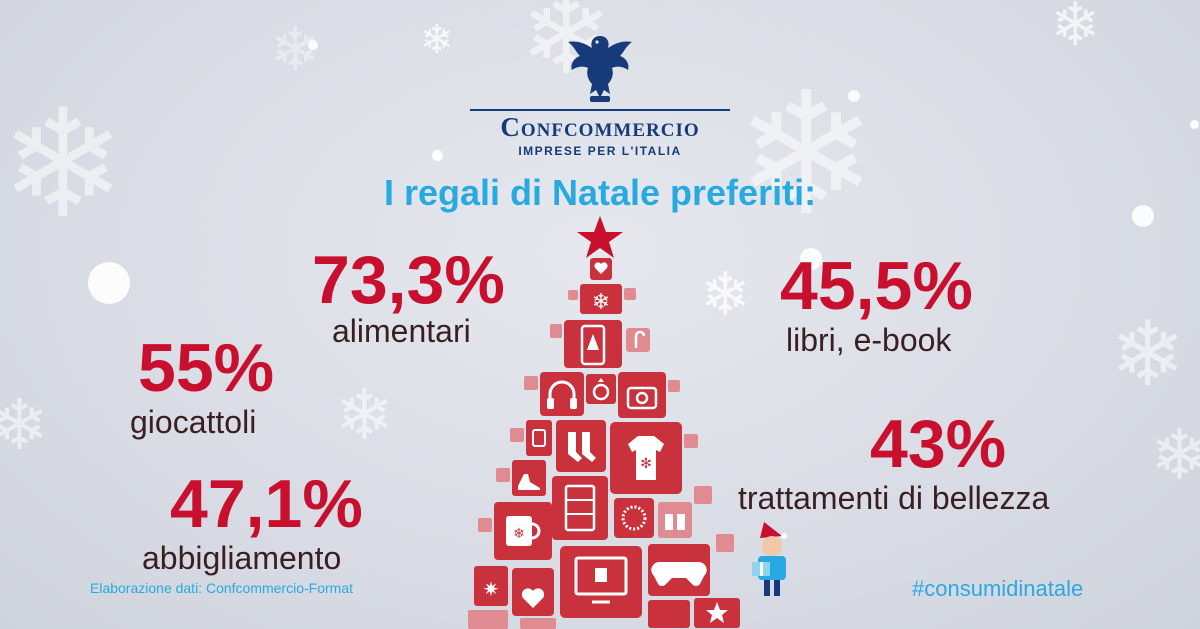 The width and height of the screenshot is (1200, 629). What do you see at coordinates (266, 504) in the screenshot?
I see `stat-value-abbigliamento: 47,1%` at bounding box center [266, 504].